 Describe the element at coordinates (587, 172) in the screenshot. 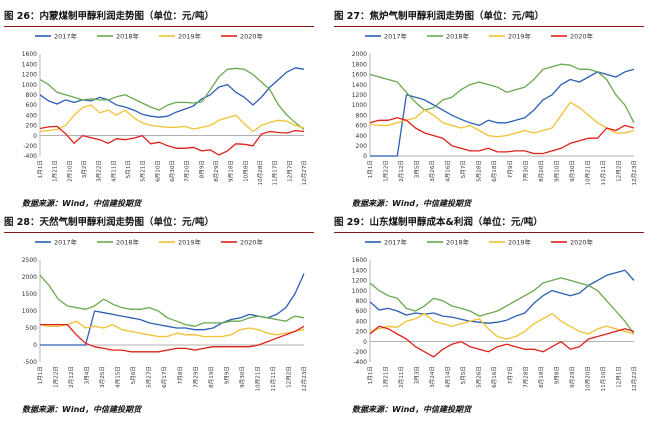

I see `x-tick-label: 10月21日` at that location.